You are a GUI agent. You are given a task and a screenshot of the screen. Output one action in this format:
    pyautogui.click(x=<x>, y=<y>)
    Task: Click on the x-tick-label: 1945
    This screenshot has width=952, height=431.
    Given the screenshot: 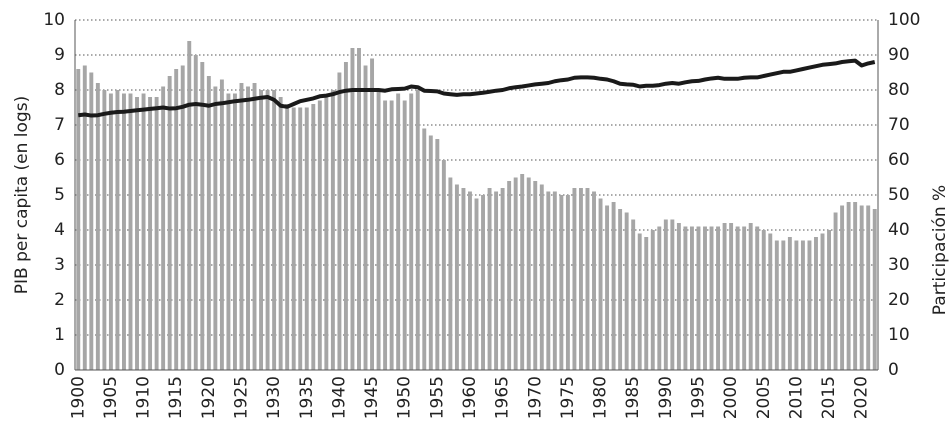 What is the action you would take?
    pyautogui.click(x=372, y=397)
    